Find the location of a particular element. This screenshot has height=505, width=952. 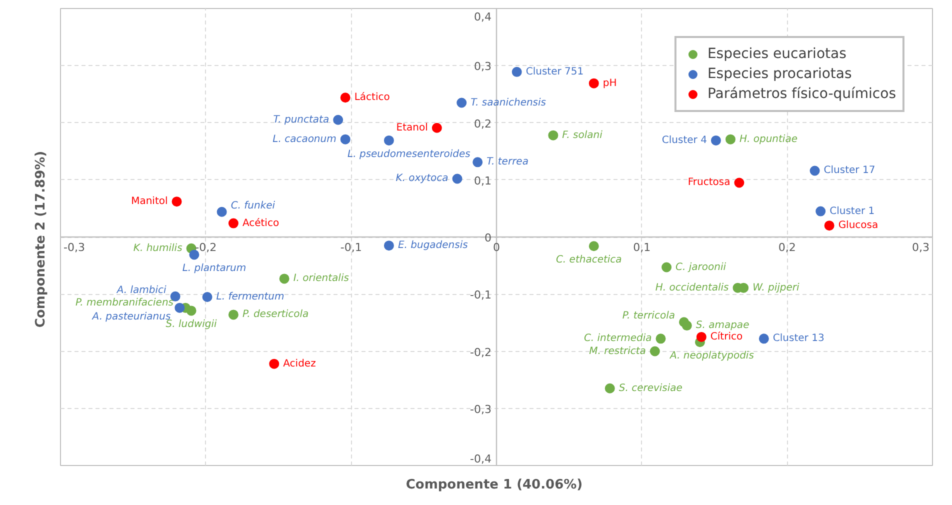

x-tick-label: 0,3 is located at coordinates (921, 247).